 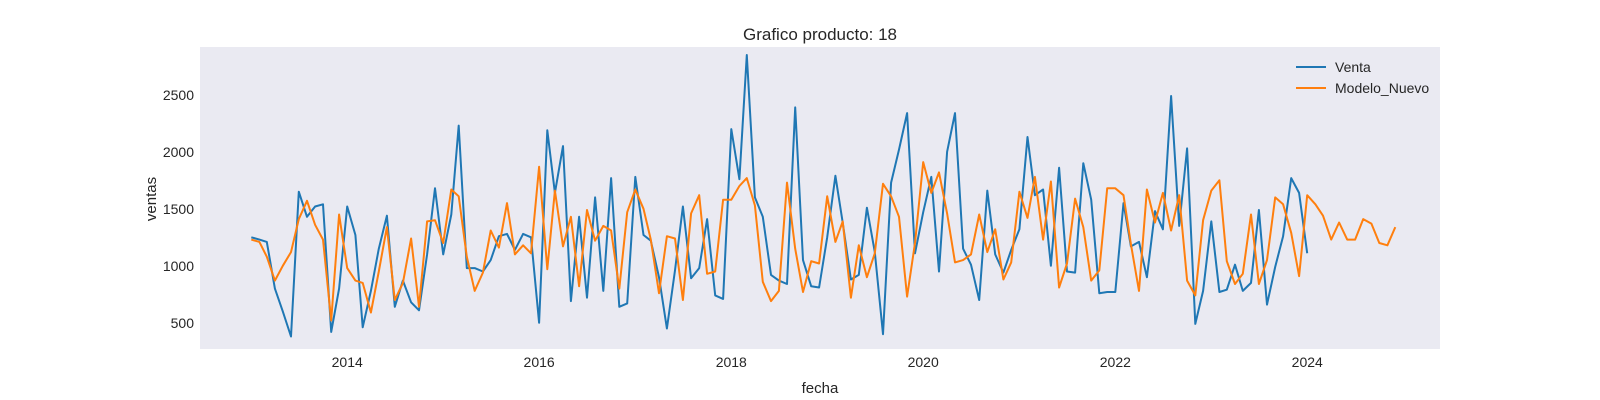 What do you see at coordinates (923, 362) in the screenshot?
I see `x-tick-label: 2020` at bounding box center [923, 362].